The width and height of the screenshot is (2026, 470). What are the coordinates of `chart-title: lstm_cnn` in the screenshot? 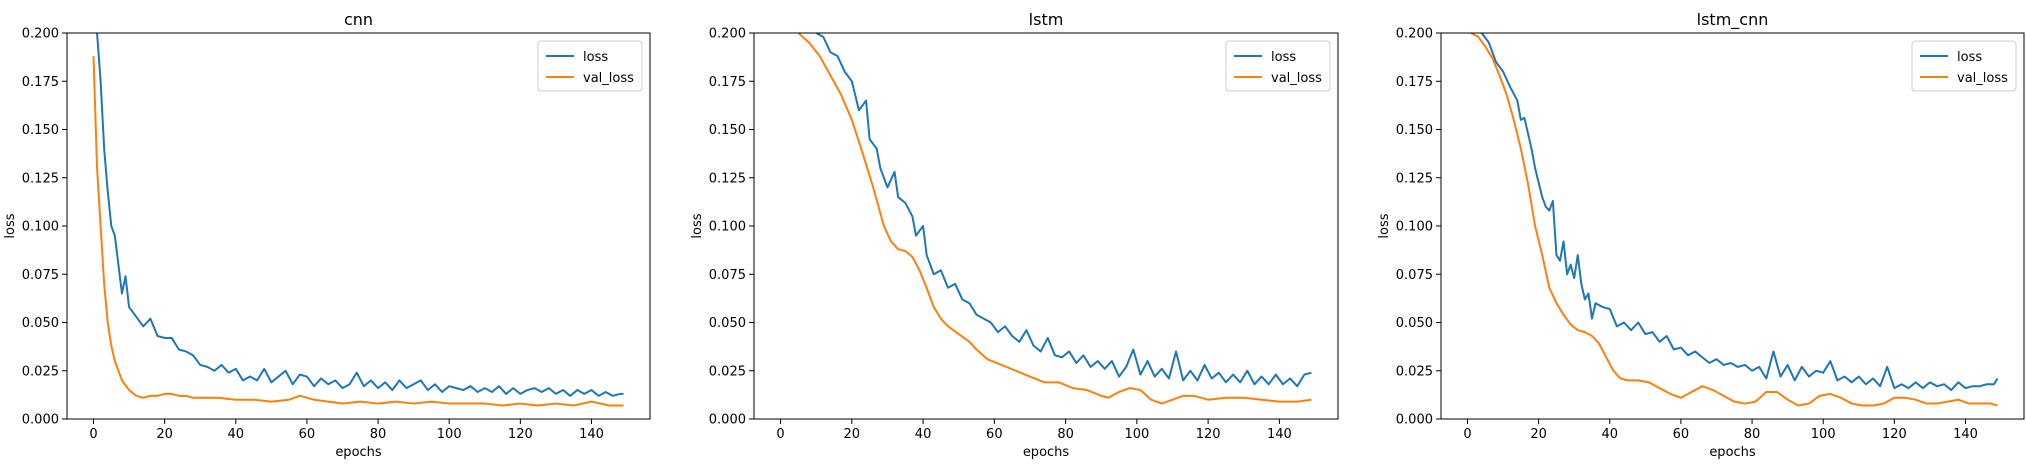 It's located at (1733, 20).